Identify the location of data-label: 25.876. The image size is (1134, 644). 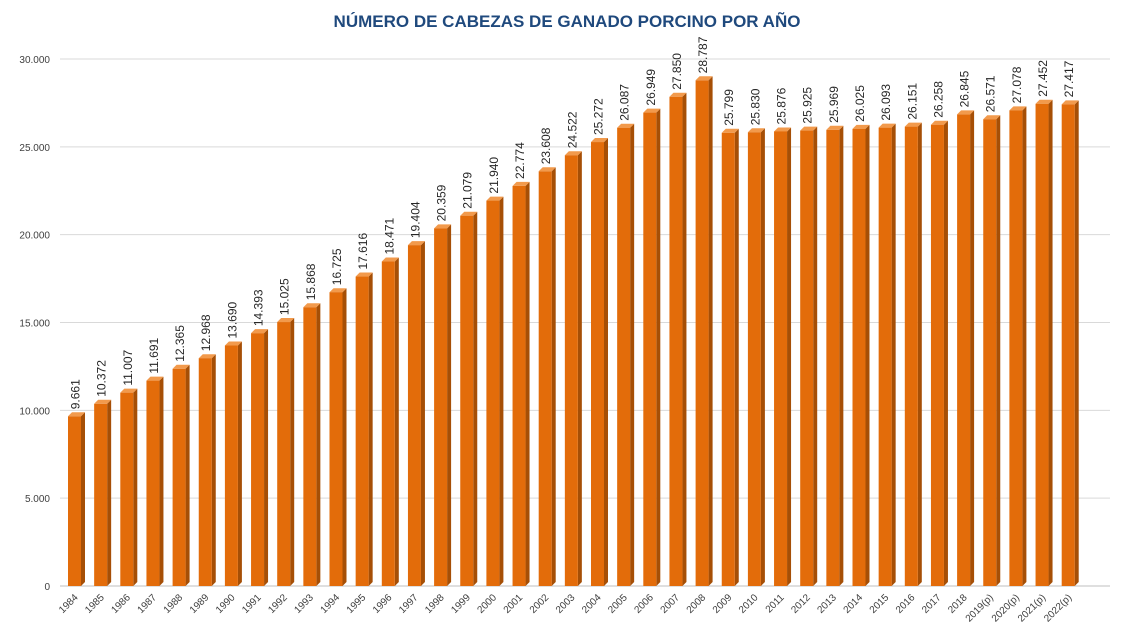
(782, 105).